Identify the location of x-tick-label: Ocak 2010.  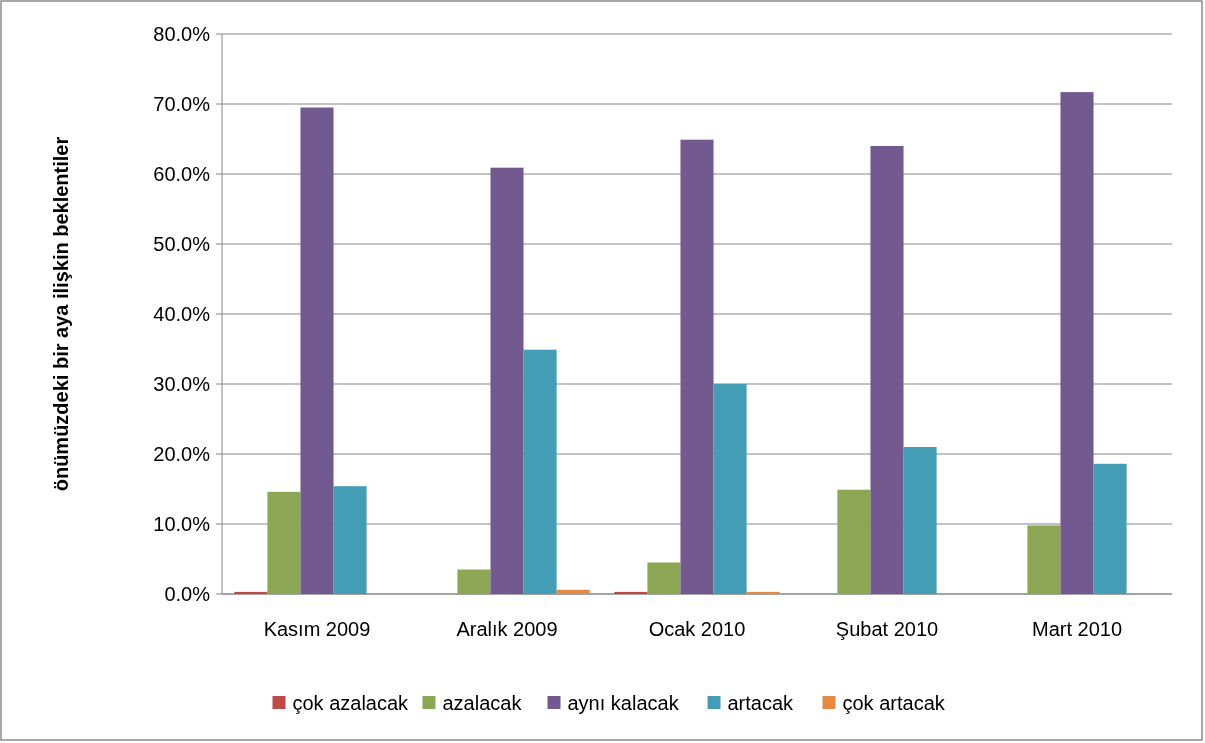
(697, 629).